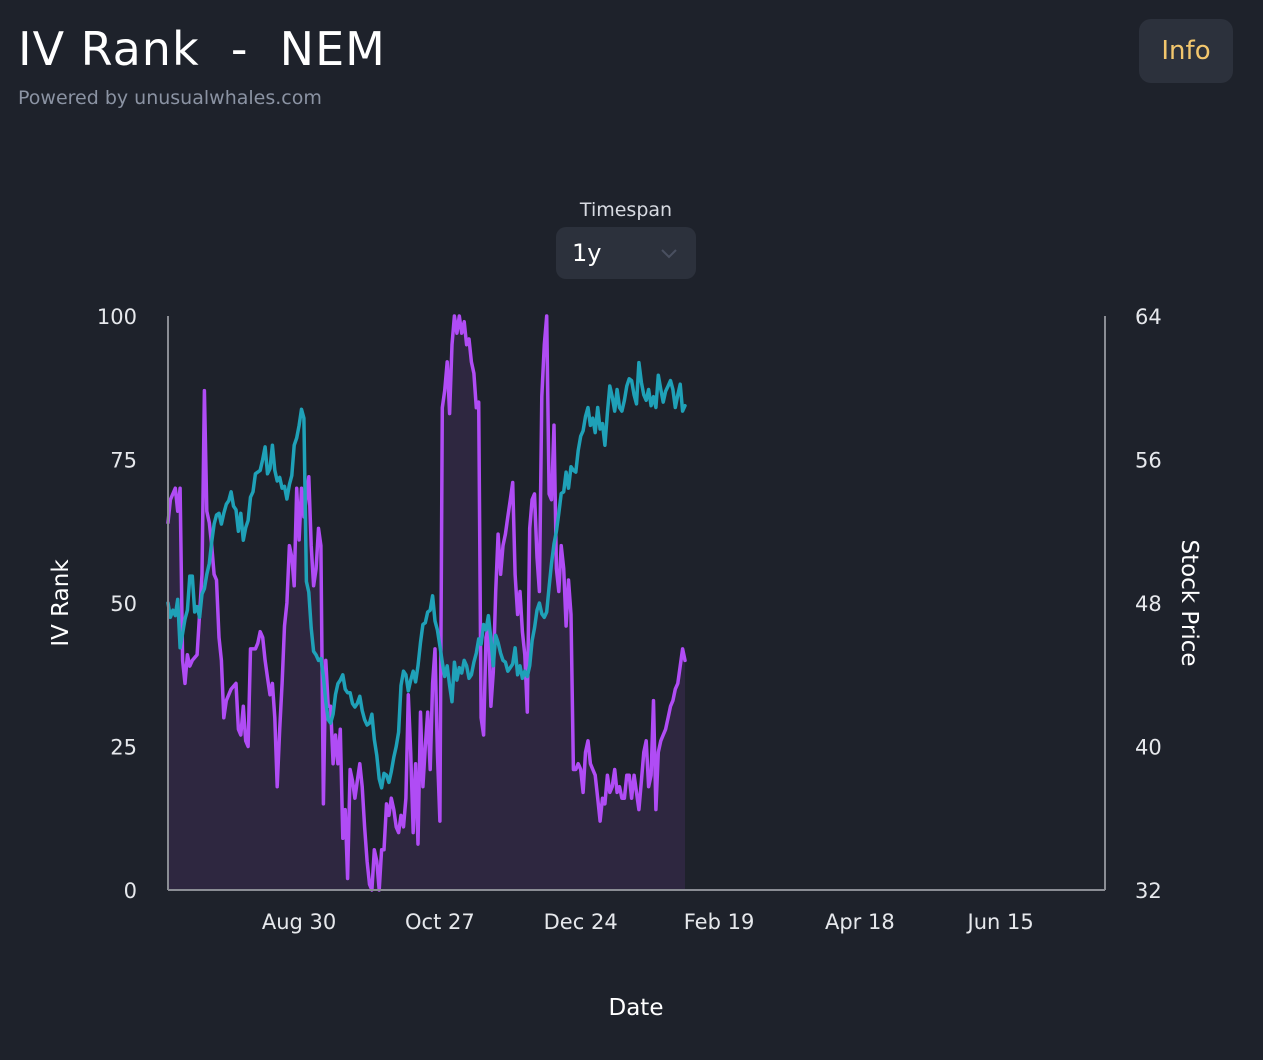 The height and width of the screenshot is (1060, 1263). What do you see at coordinates (1148, 604) in the screenshot?
I see `y2-tick-label: 48` at bounding box center [1148, 604].